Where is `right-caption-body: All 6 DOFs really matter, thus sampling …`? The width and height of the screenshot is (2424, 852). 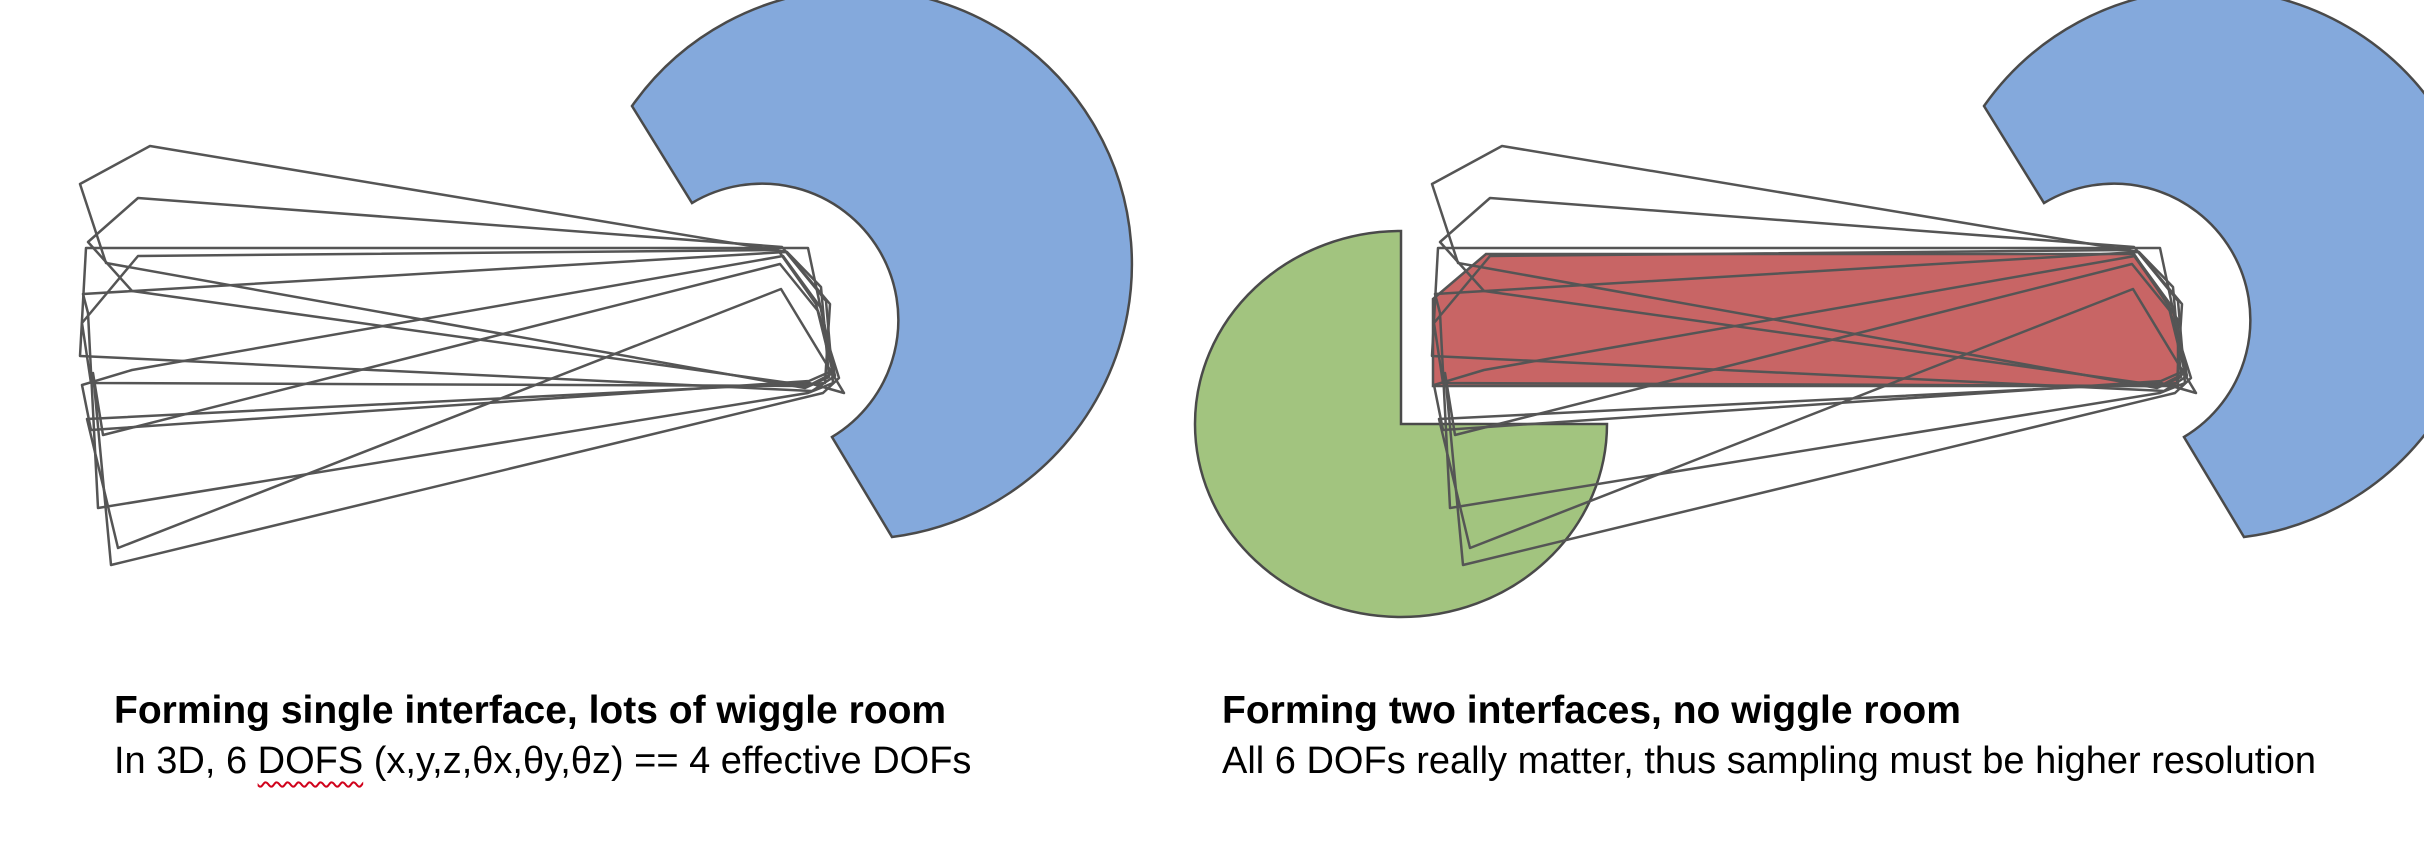 right-caption-body: All 6 DOFs really matter, thus sampling … is located at coordinates (1769, 761).